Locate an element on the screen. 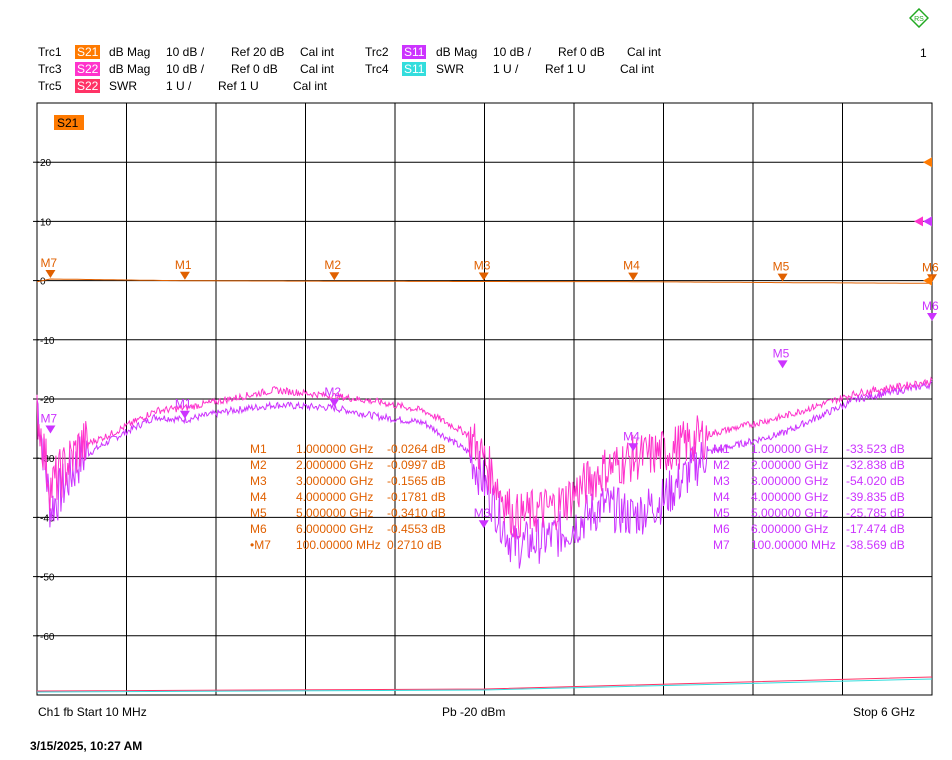 The width and height of the screenshot is (952, 760). marker-value: -0.1781 dB is located at coordinates (416, 497).